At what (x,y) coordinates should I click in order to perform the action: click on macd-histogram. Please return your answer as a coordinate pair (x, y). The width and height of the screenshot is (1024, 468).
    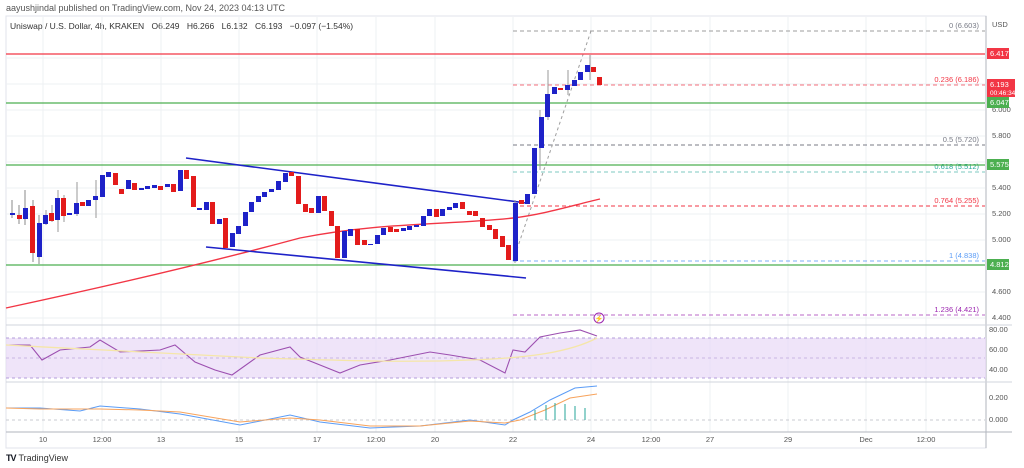
    Looking at the image, I should click on (560, 411).